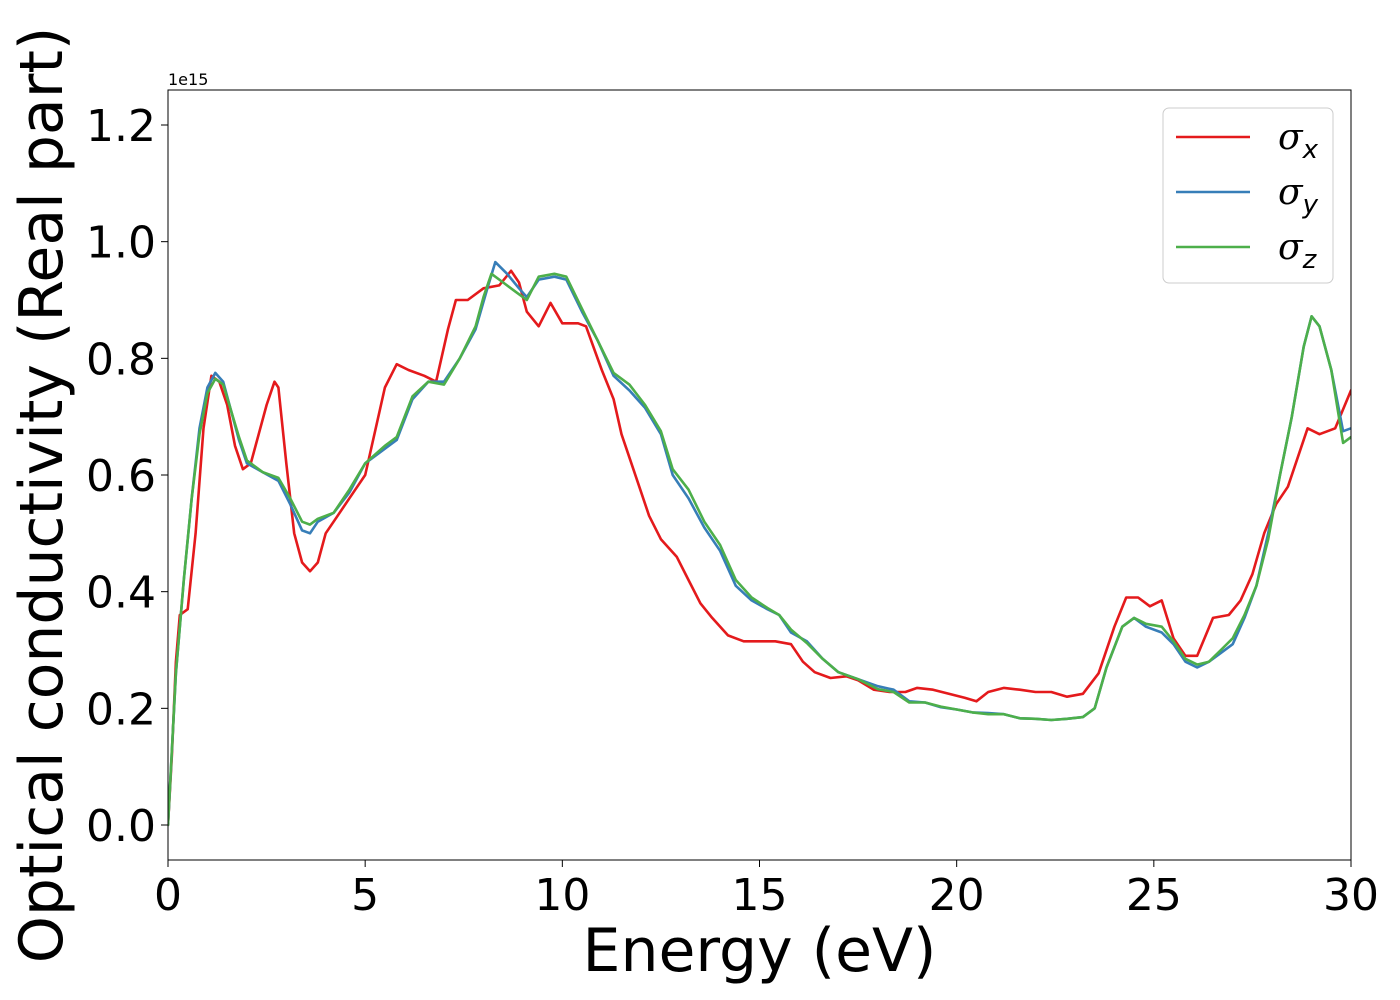  I want to click on x-tick-label: 0, so click(168, 895).